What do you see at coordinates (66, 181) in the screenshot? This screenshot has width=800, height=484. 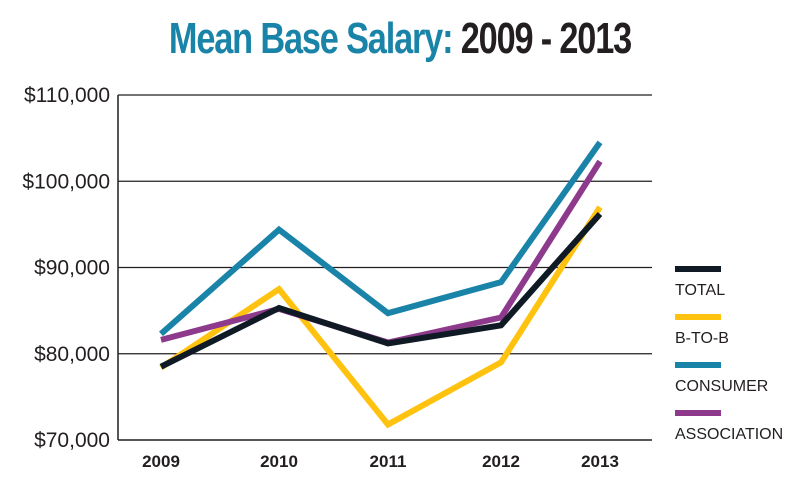 I see `y-tick-label: $100,000` at bounding box center [66, 181].